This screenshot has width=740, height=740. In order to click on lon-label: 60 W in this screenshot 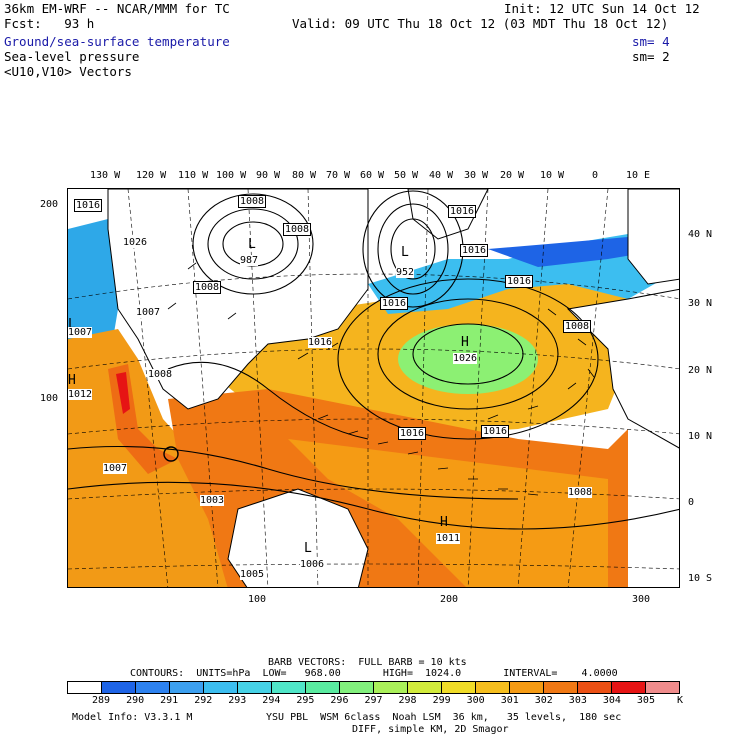, I will do `click(372, 175)`.